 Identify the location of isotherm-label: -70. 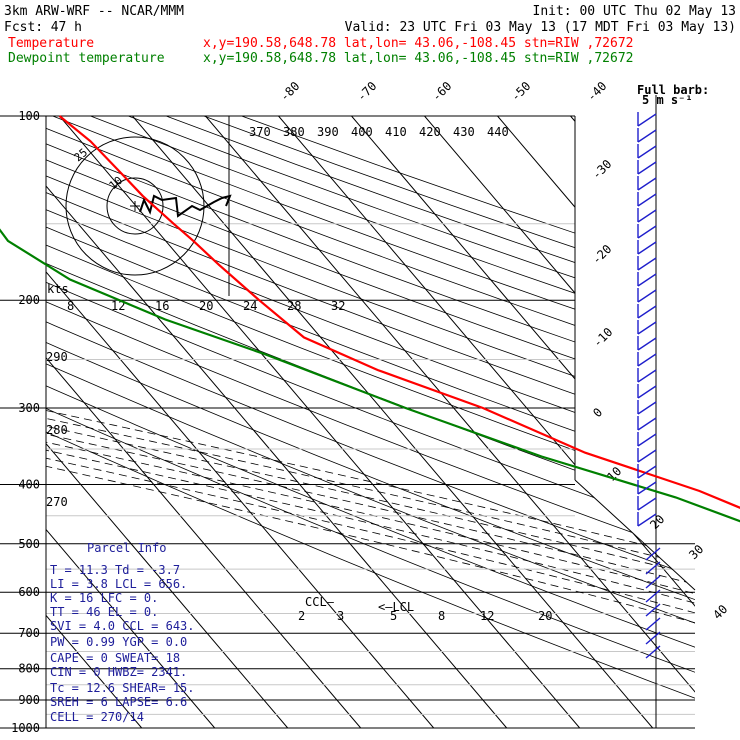
(366, 91).